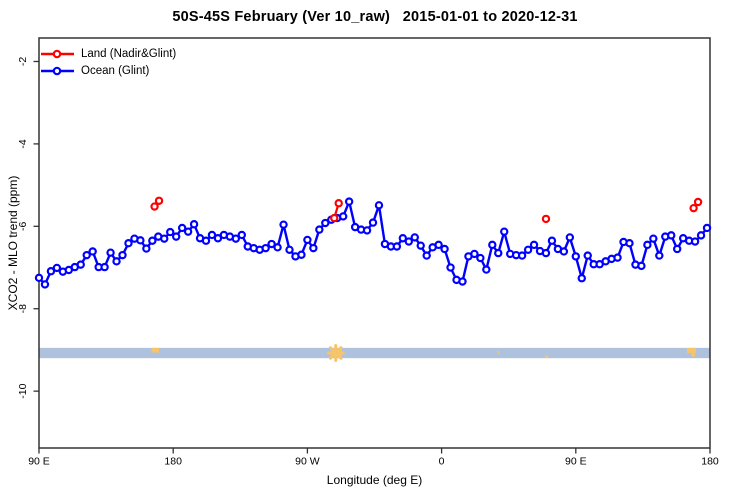 The height and width of the screenshot is (500, 750). What do you see at coordinates (307, 462) in the screenshot?
I see `x-tick-label: 90 W` at bounding box center [307, 462].